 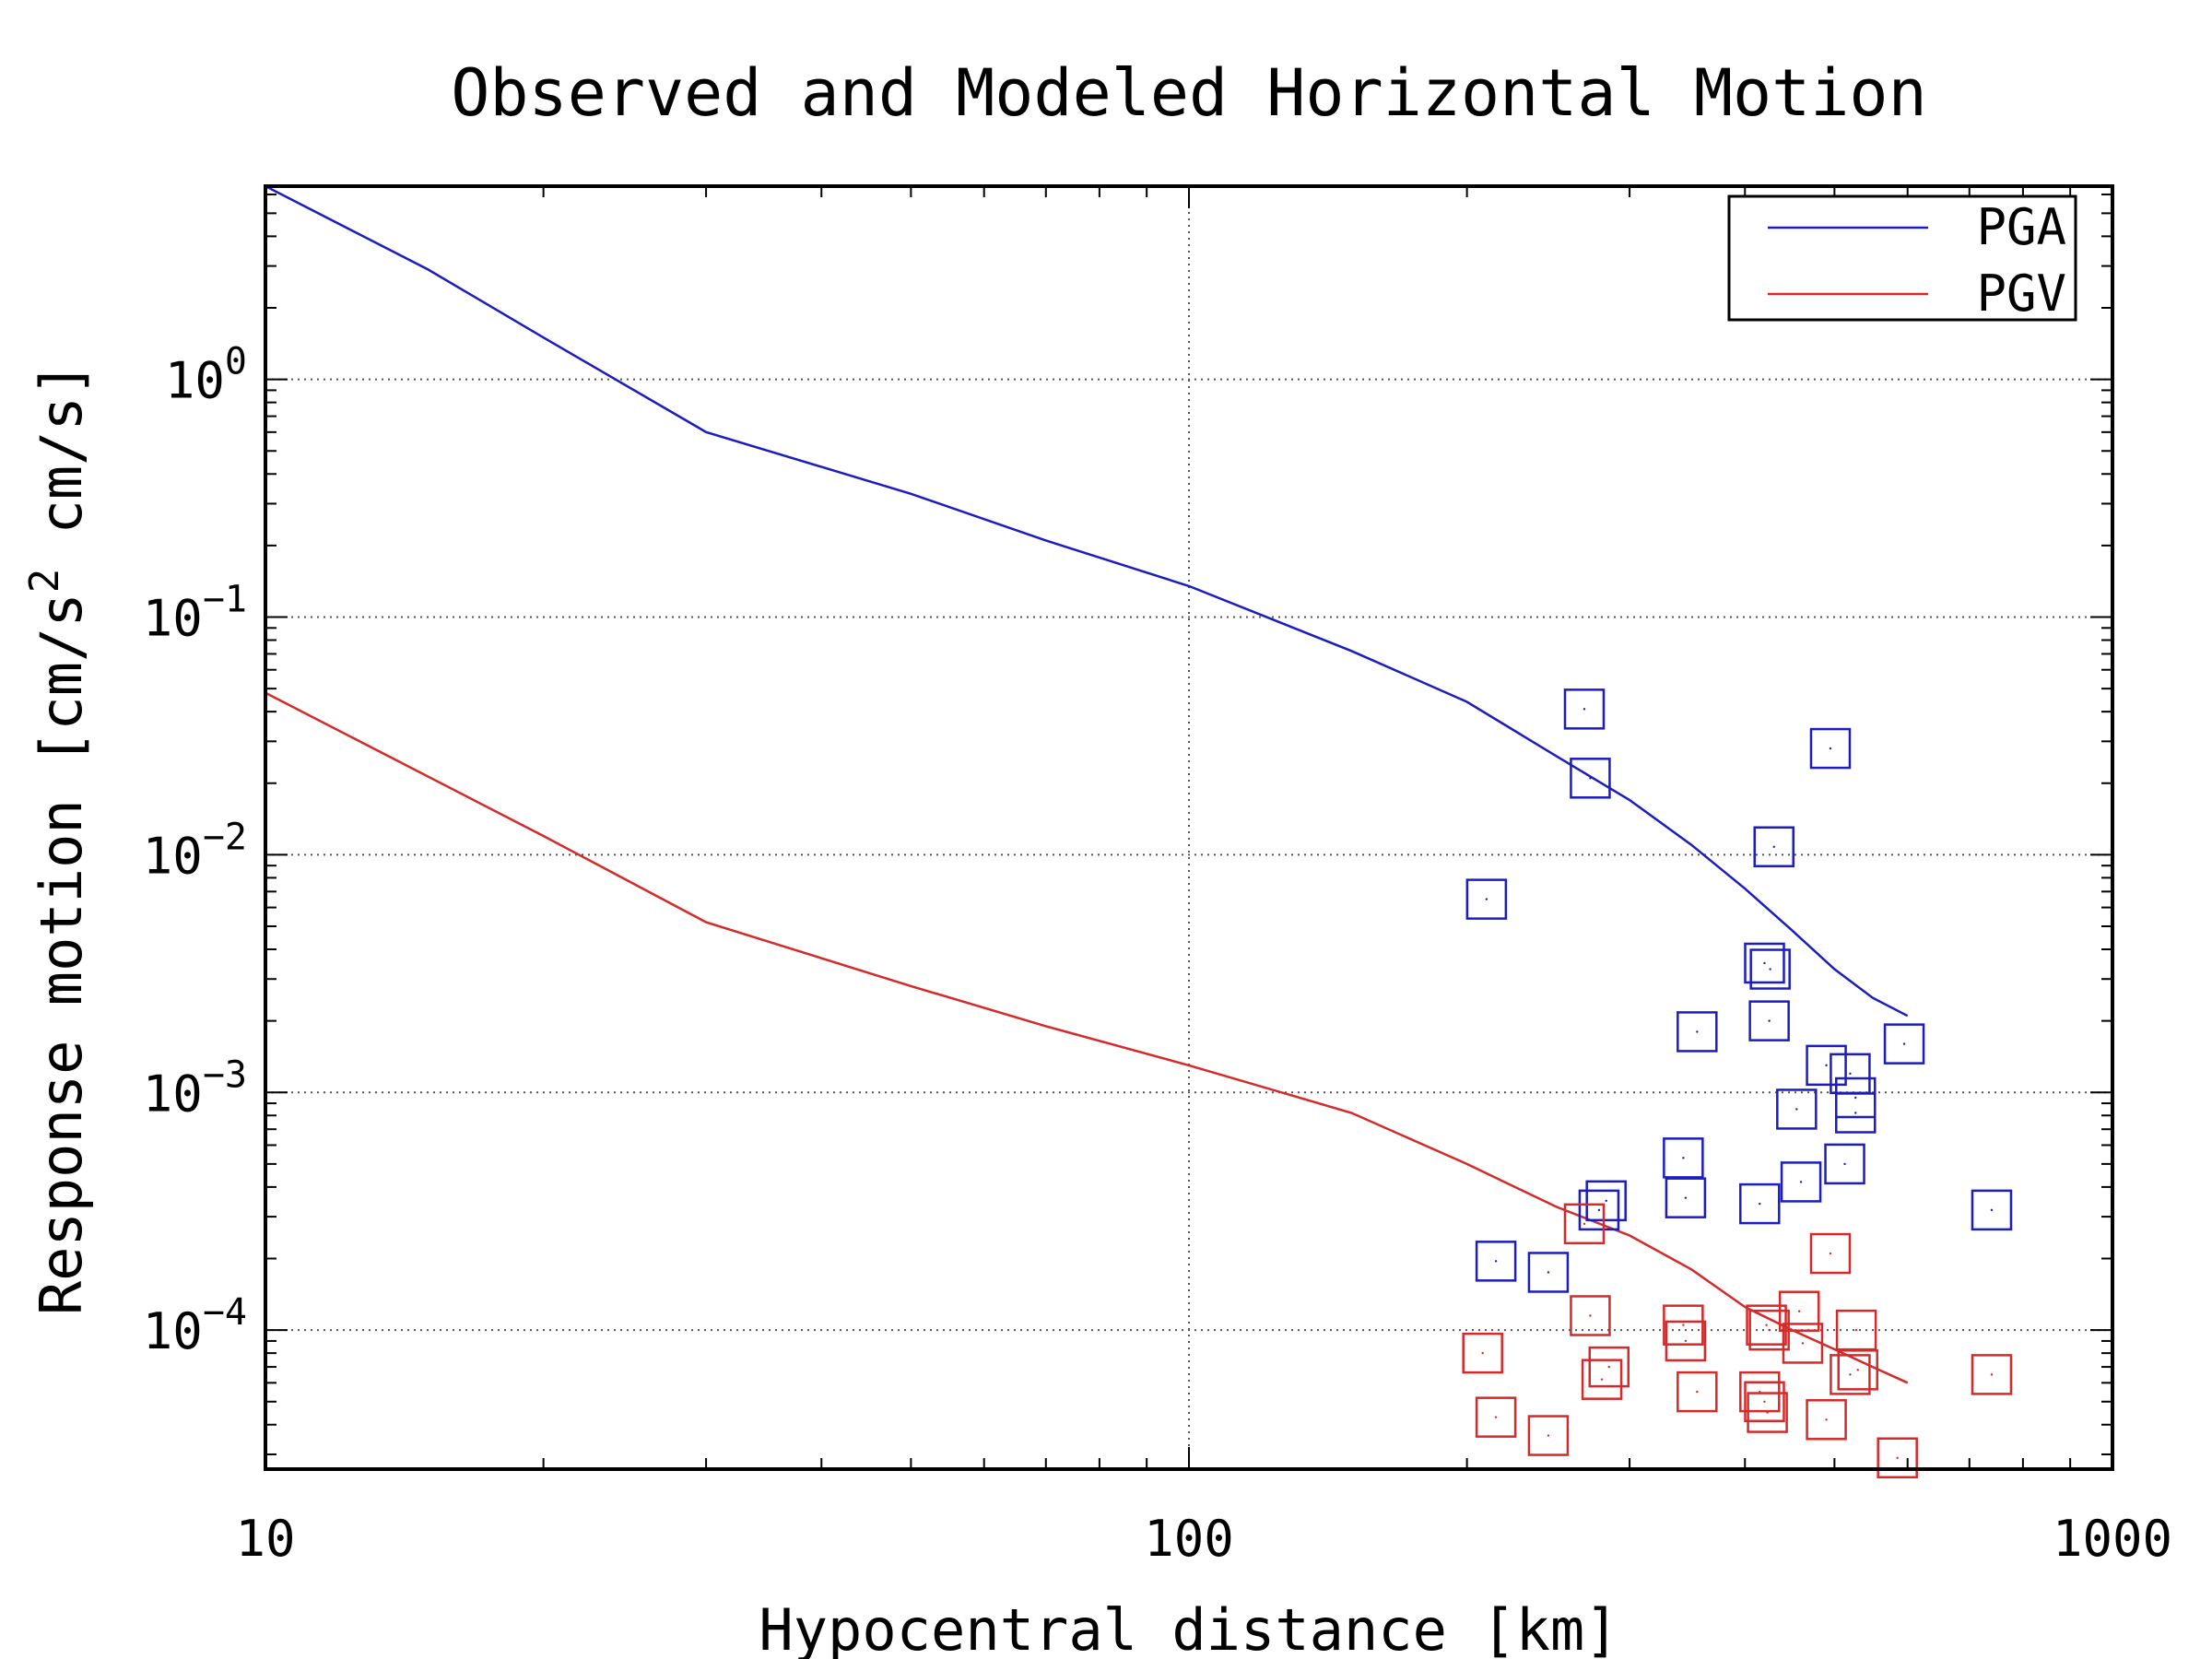 What do you see at coordinates (206, 375) in the screenshot?
I see `y-tick-label: 10⁰` at bounding box center [206, 375].